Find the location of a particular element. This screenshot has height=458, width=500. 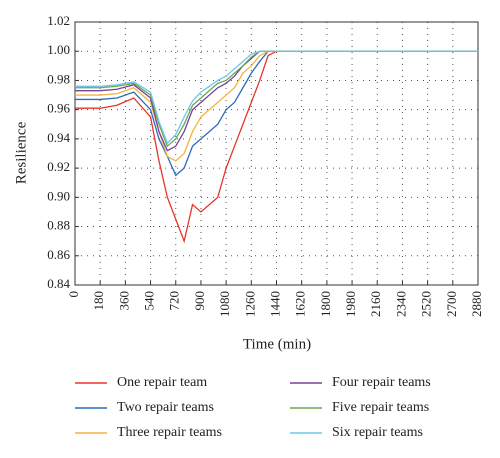

legend-label: Three repair teams is located at coordinates (169, 432).